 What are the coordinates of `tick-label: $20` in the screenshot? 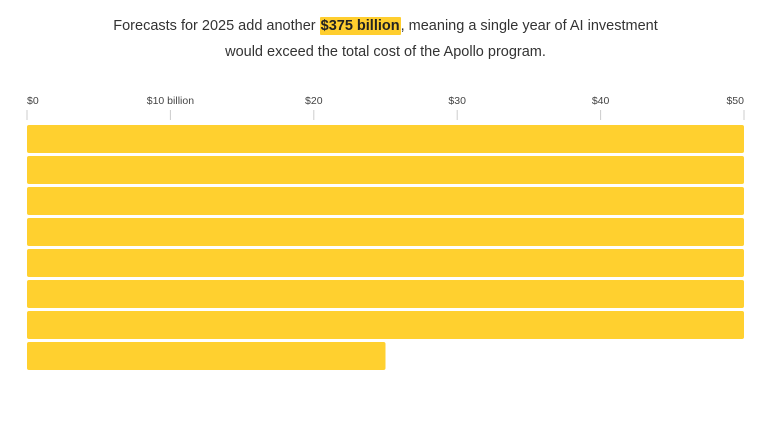 It's located at (314, 101).